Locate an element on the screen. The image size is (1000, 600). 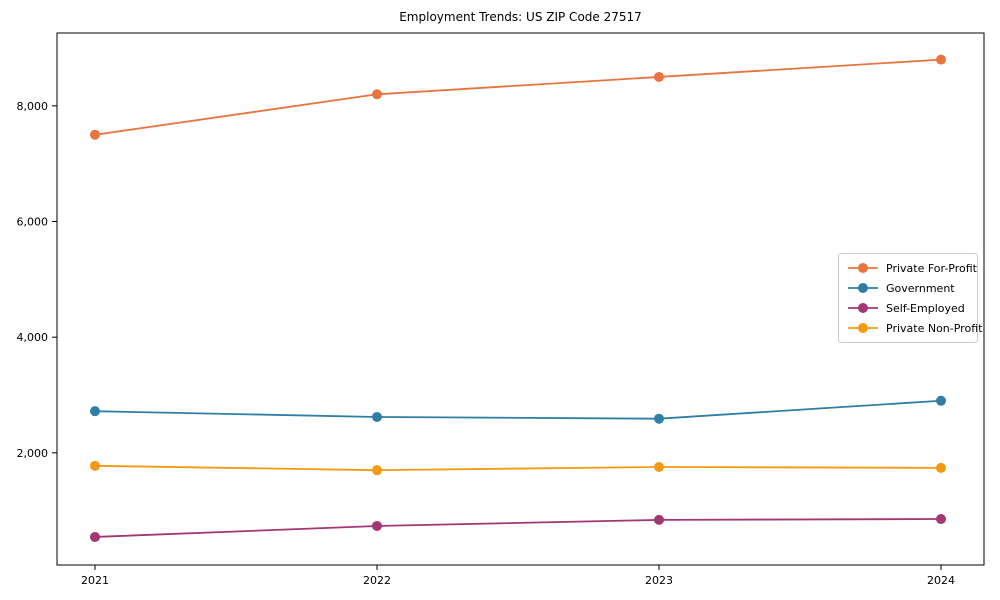
series-line-government is located at coordinates (518, 409).